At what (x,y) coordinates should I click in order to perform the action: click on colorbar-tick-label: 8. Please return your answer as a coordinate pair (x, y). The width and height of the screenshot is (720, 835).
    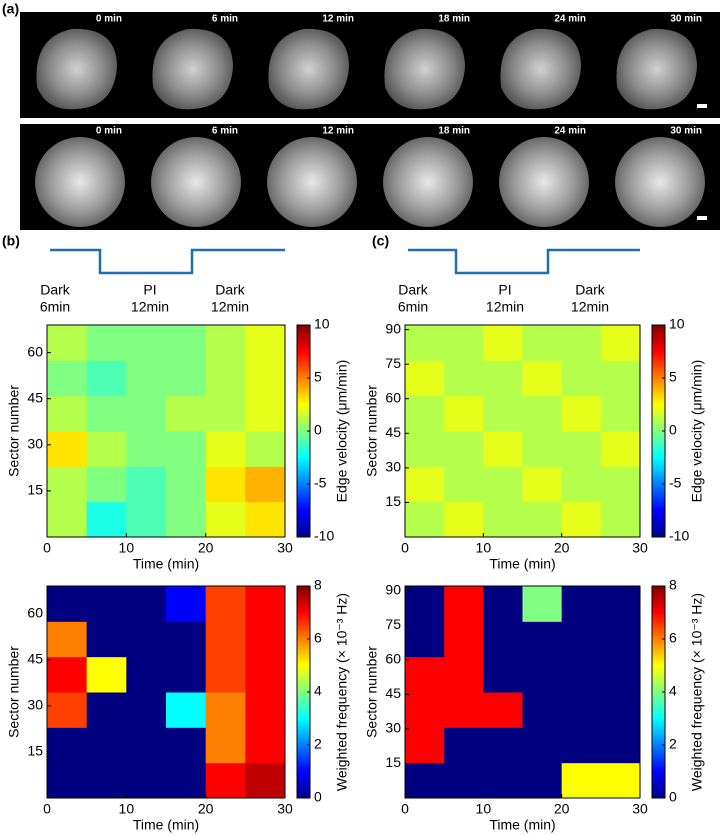
    Looking at the image, I should click on (673, 585).